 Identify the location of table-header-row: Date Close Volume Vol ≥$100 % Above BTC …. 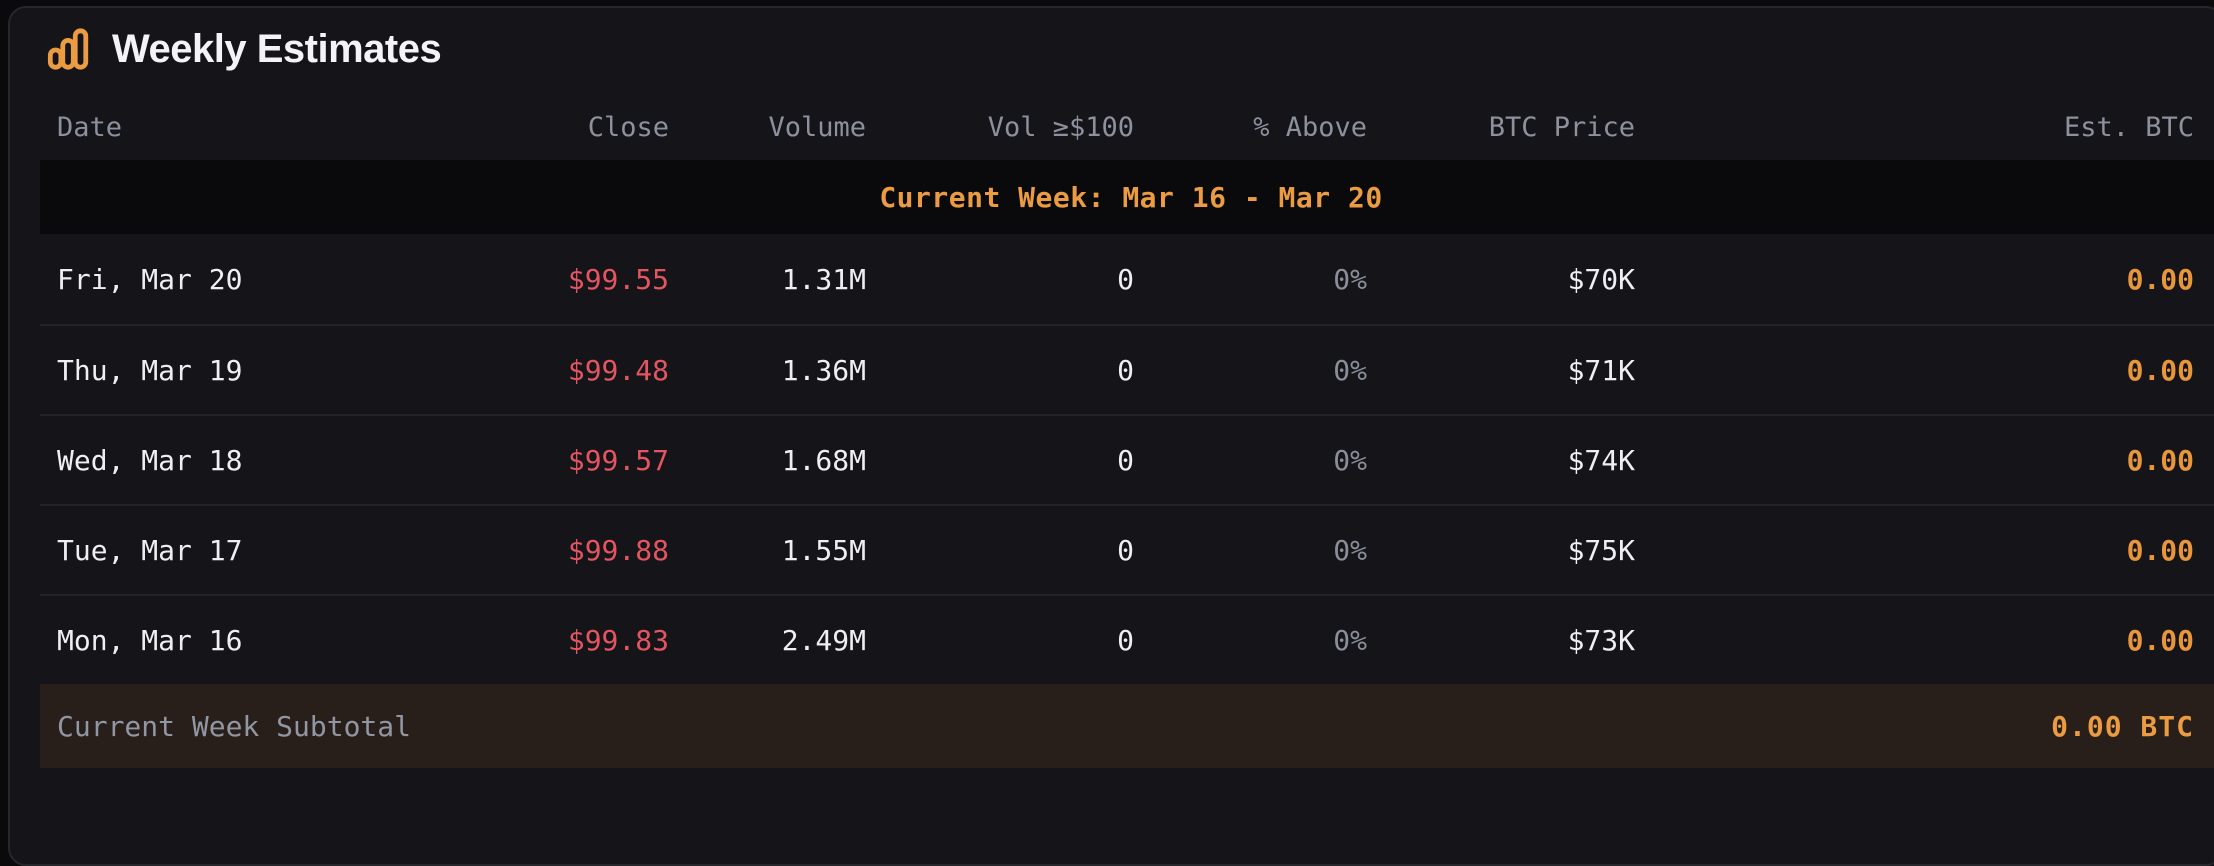
(1127, 127).